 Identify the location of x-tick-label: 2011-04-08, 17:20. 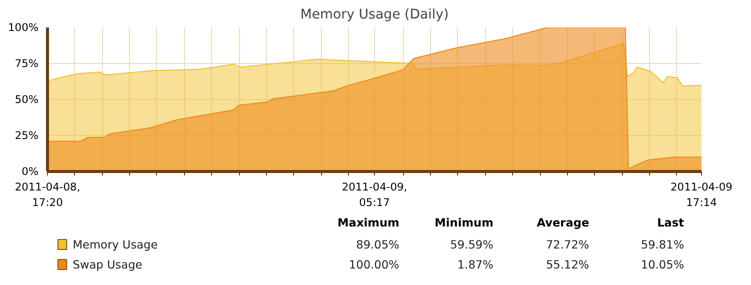
(47, 195).